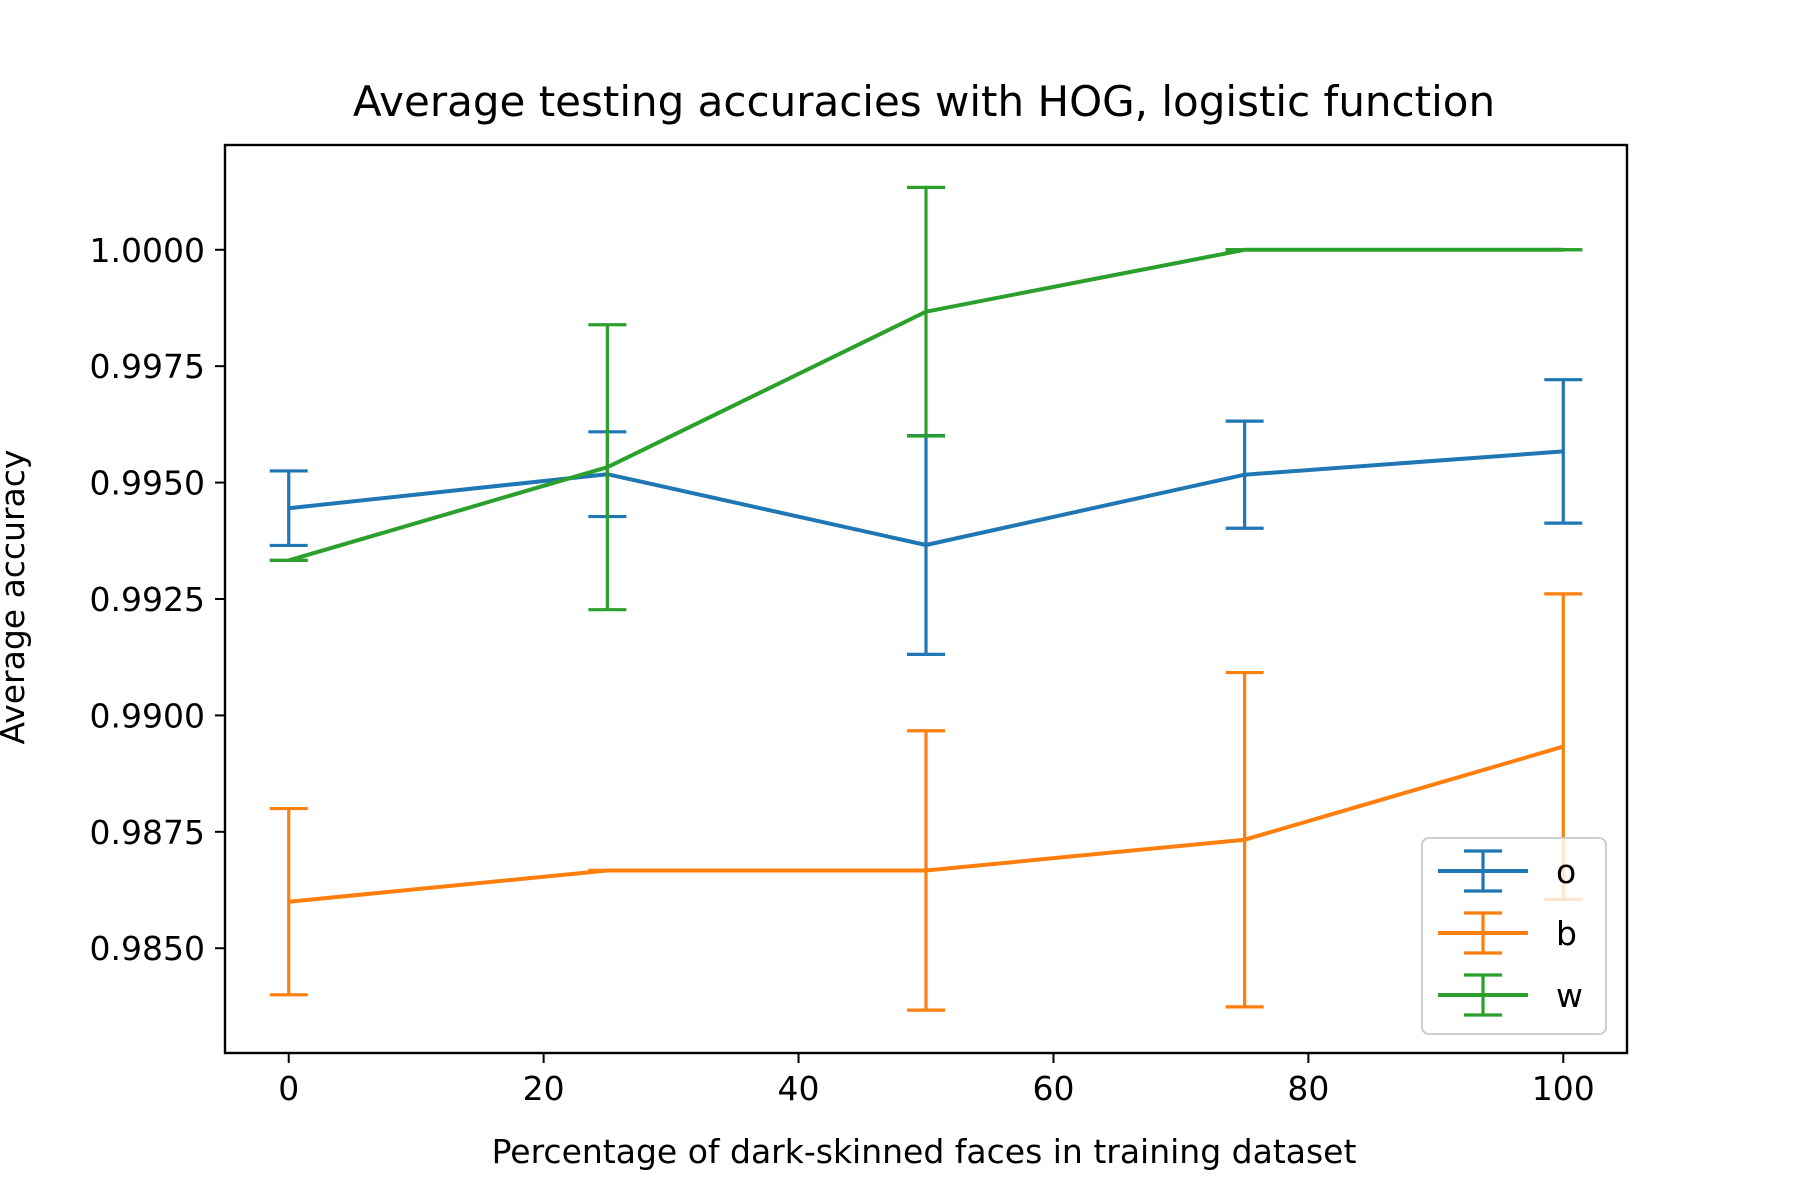 The width and height of the screenshot is (1800, 1200). I want to click on legend-item-b: b, so click(1507, 933).